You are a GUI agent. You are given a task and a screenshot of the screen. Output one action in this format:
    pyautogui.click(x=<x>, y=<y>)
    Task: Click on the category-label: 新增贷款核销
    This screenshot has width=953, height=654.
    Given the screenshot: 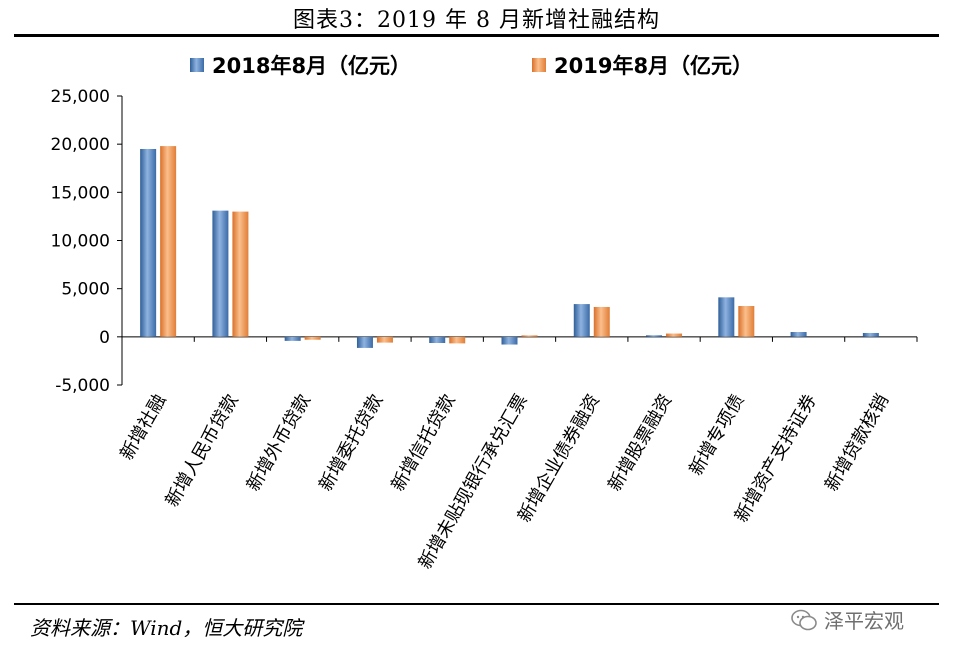 What is the action you would take?
    pyautogui.click(x=857, y=443)
    